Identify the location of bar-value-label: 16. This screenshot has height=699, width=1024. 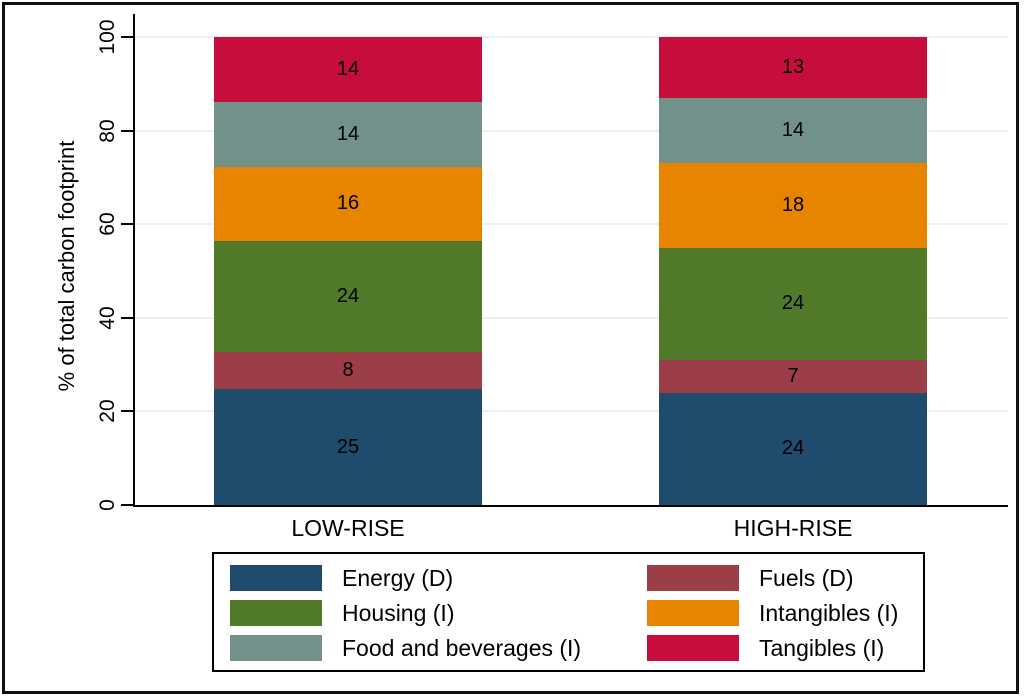
(348, 203).